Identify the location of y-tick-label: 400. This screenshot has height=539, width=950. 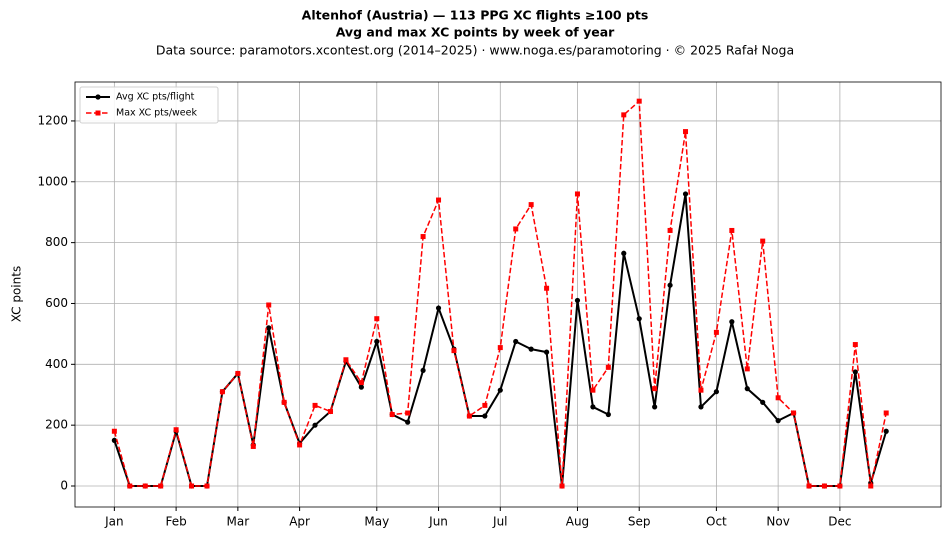
(56, 364).